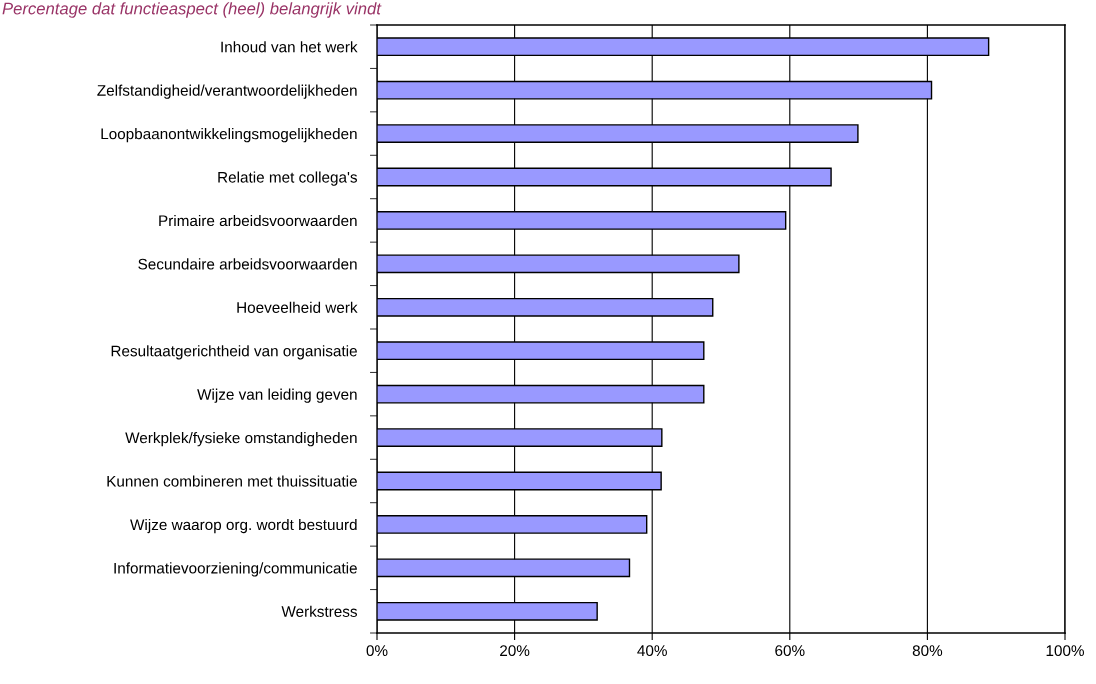  What do you see at coordinates (229, 135) in the screenshot?
I see `y-tick-label: Loopbaanontwikkelingsmogelijkheden` at bounding box center [229, 135].